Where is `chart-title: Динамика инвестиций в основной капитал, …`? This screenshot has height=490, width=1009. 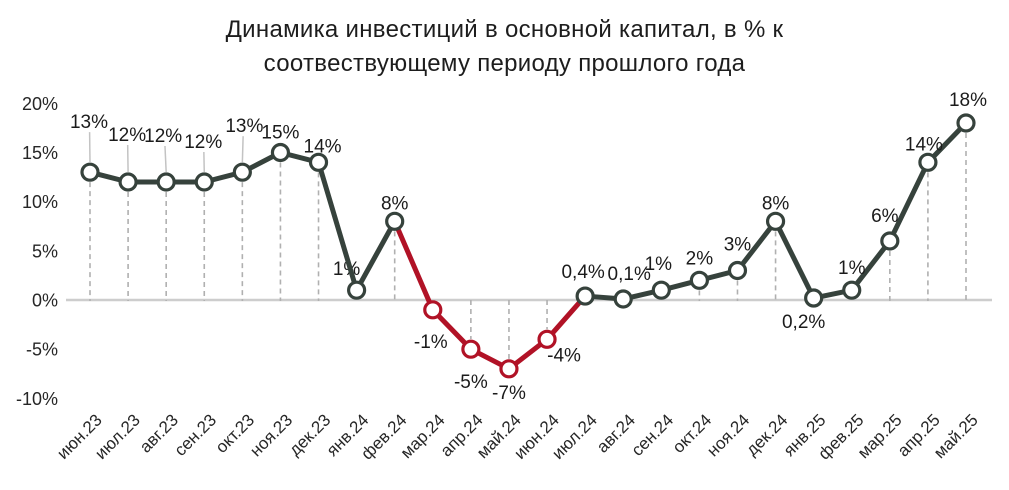 chart-title: Динамика инвестиций в основной капитал, … is located at coordinates (504, 47).